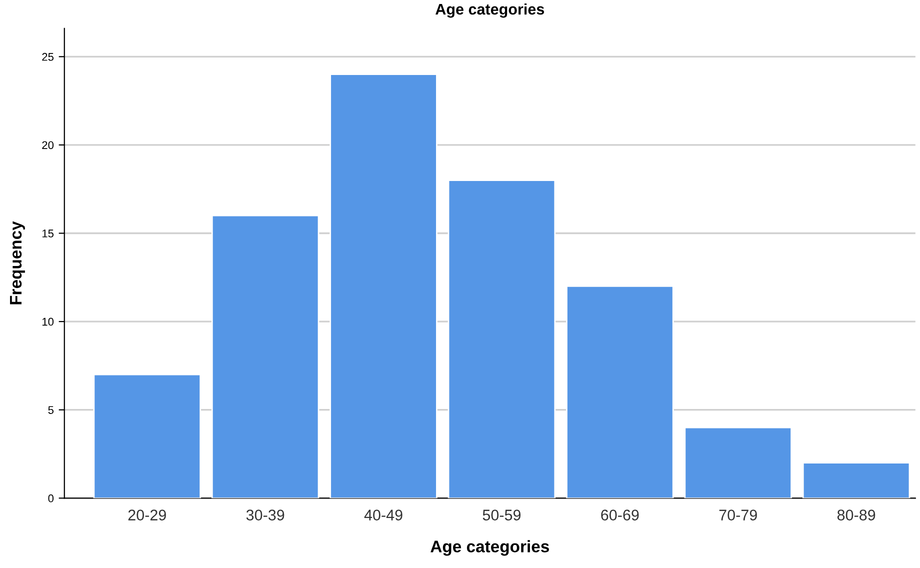 This screenshot has height=568, width=920. Describe the element at coordinates (48, 56) in the screenshot. I see `y-tick-label: 25` at that location.